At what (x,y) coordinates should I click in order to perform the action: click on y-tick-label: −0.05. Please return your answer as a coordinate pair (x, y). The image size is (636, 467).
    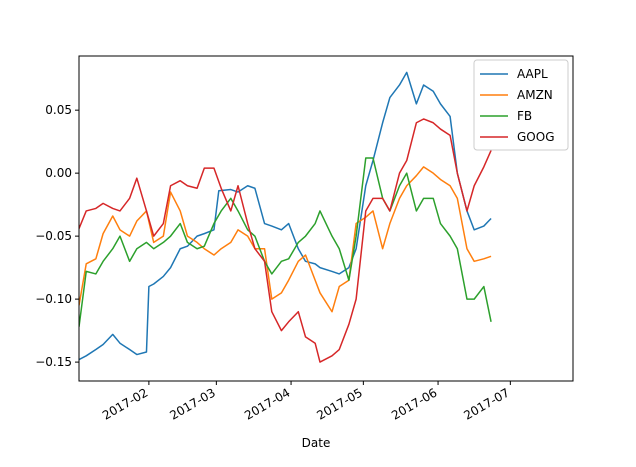
    Looking at the image, I should click on (53, 236).